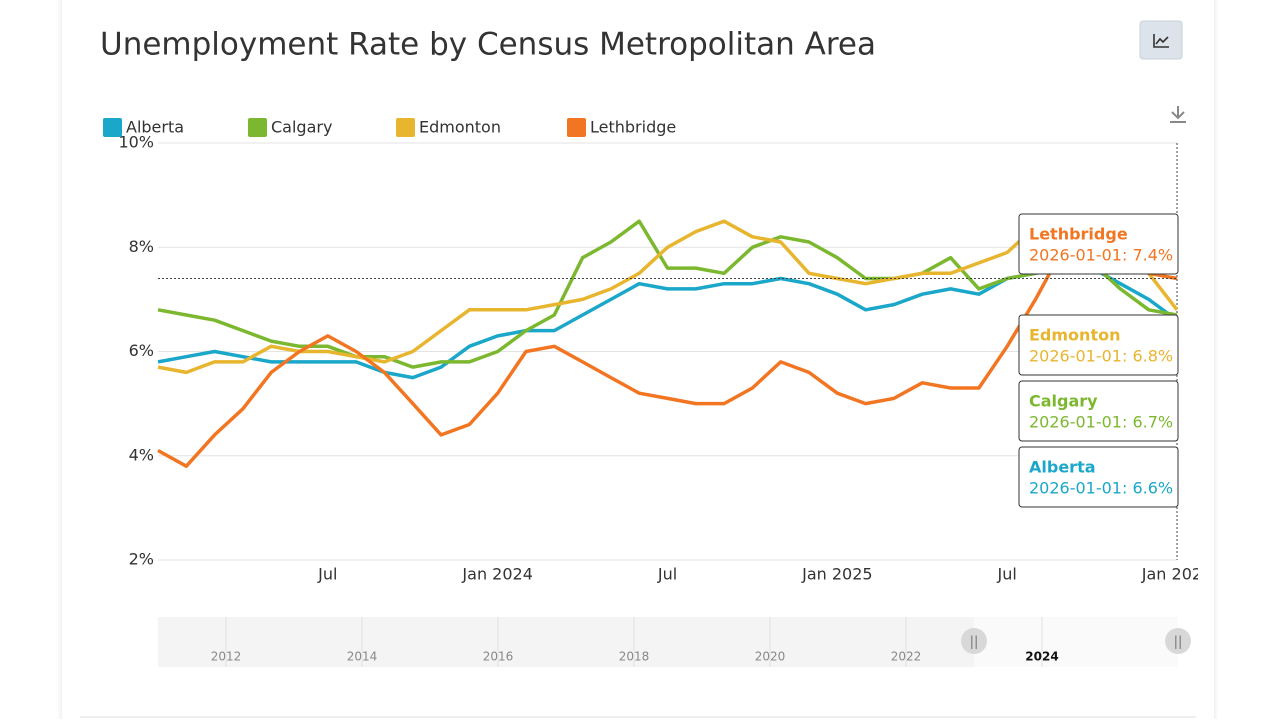 The image size is (1286, 723). Describe the element at coordinates (1076, 642) in the screenshot. I see `navigator-selection` at that location.